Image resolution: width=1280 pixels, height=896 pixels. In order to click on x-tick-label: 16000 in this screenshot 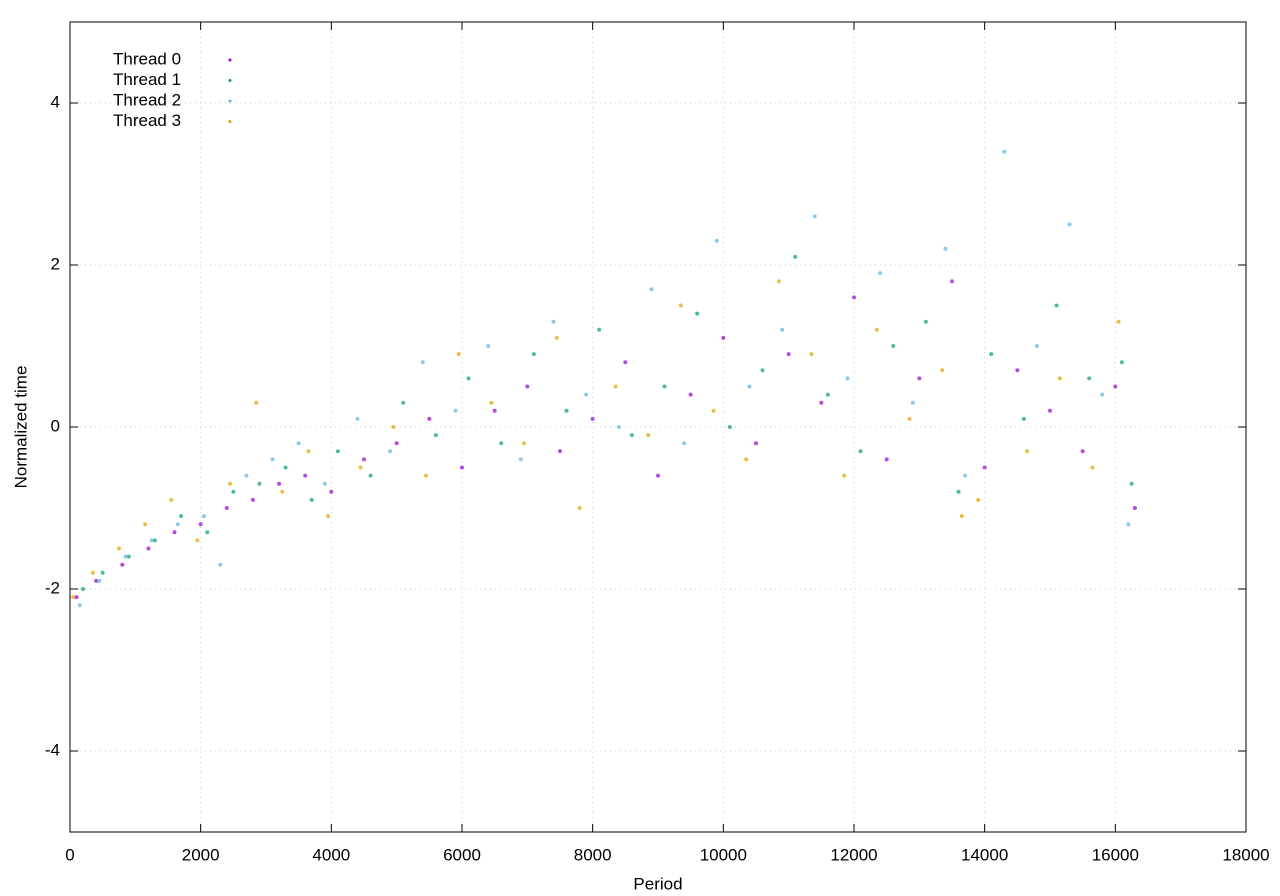, I will do `click(1115, 854)`.